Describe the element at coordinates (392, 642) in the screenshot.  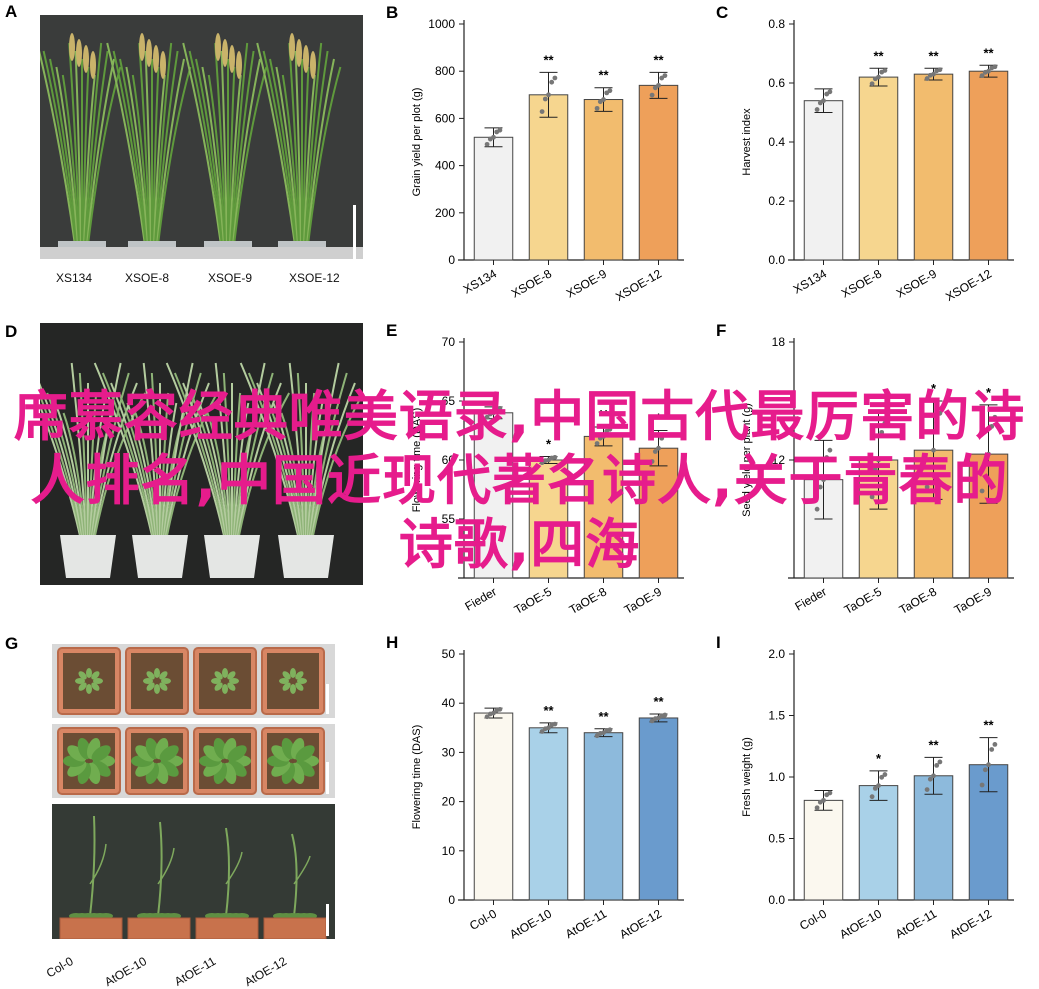
I see `panel-letter: H` at that location.